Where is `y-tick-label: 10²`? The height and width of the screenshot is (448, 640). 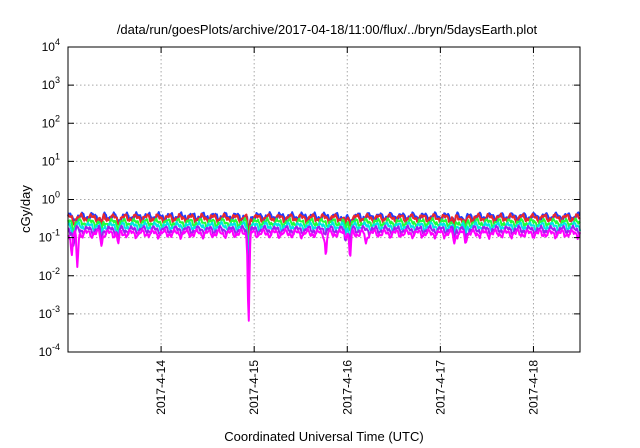 y-tick-label: 10² is located at coordinates (51, 121).